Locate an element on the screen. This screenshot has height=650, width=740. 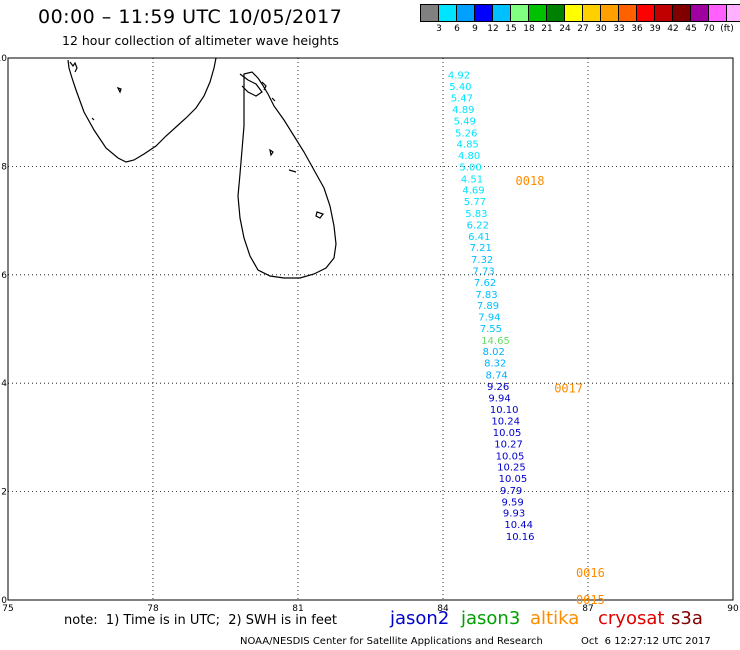
time-marks: 0018 0017 0016 0015 is located at coordinates (560, 390).